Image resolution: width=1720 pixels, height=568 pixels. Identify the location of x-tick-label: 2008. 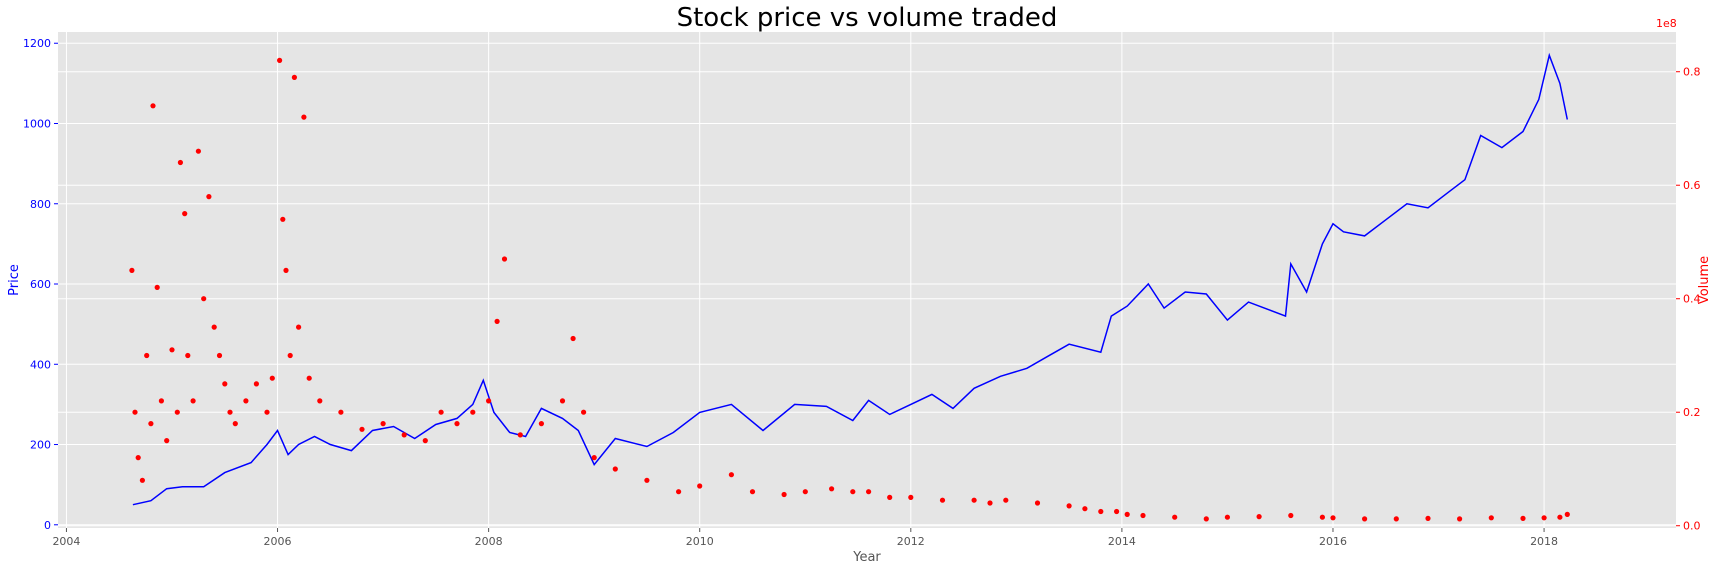
(489, 541).